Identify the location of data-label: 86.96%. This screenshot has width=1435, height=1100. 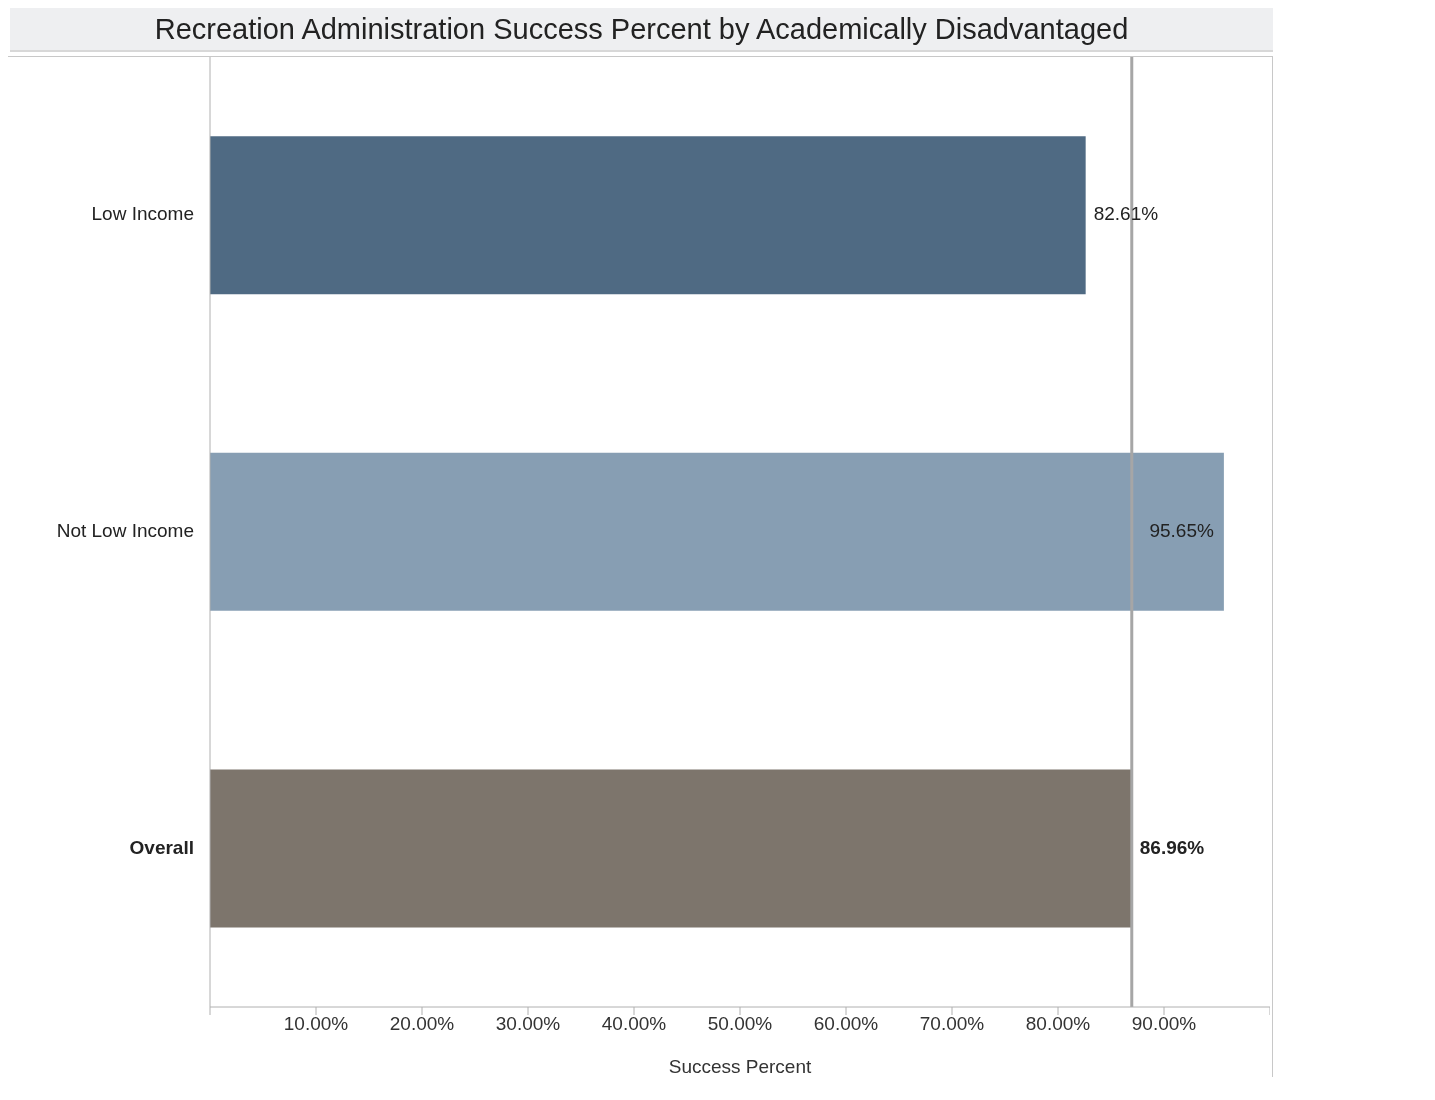
(1172, 847).